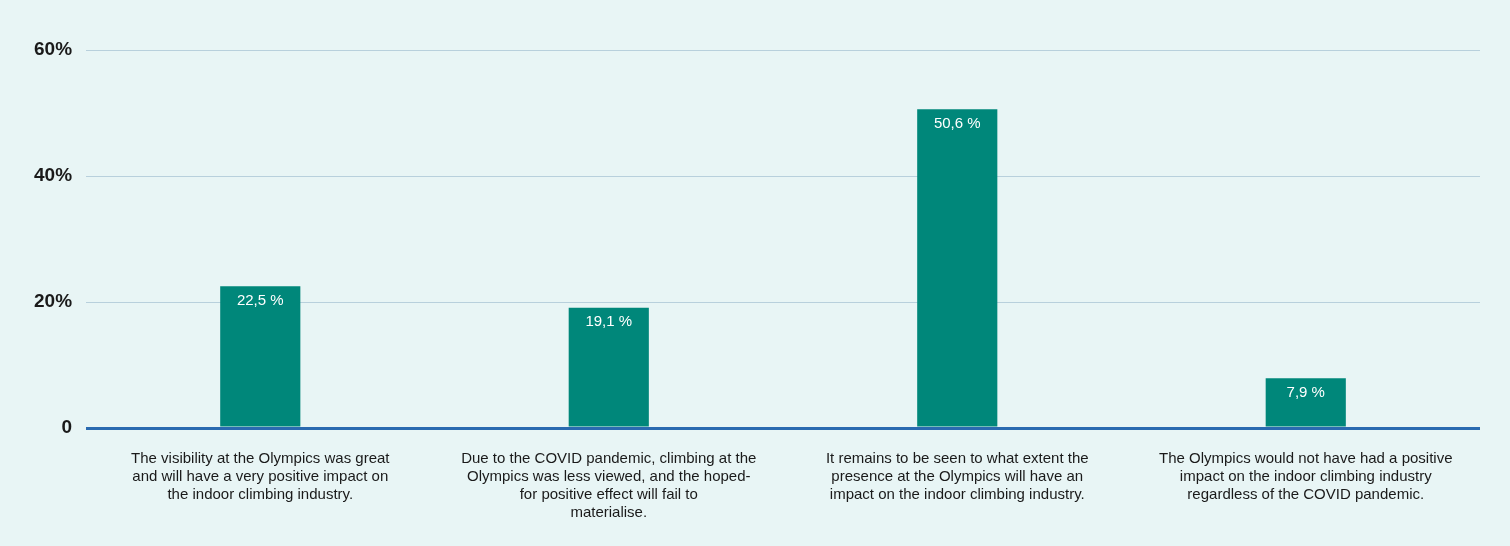 The image size is (1510, 546). What do you see at coordinates (1306, 476) in the screenshot?
I see `x-tick-label: The Olympics would not have had a positive impact on the indoor climbing industry regardless of the COVID pandemic.` at bounding box center [1306, 476].